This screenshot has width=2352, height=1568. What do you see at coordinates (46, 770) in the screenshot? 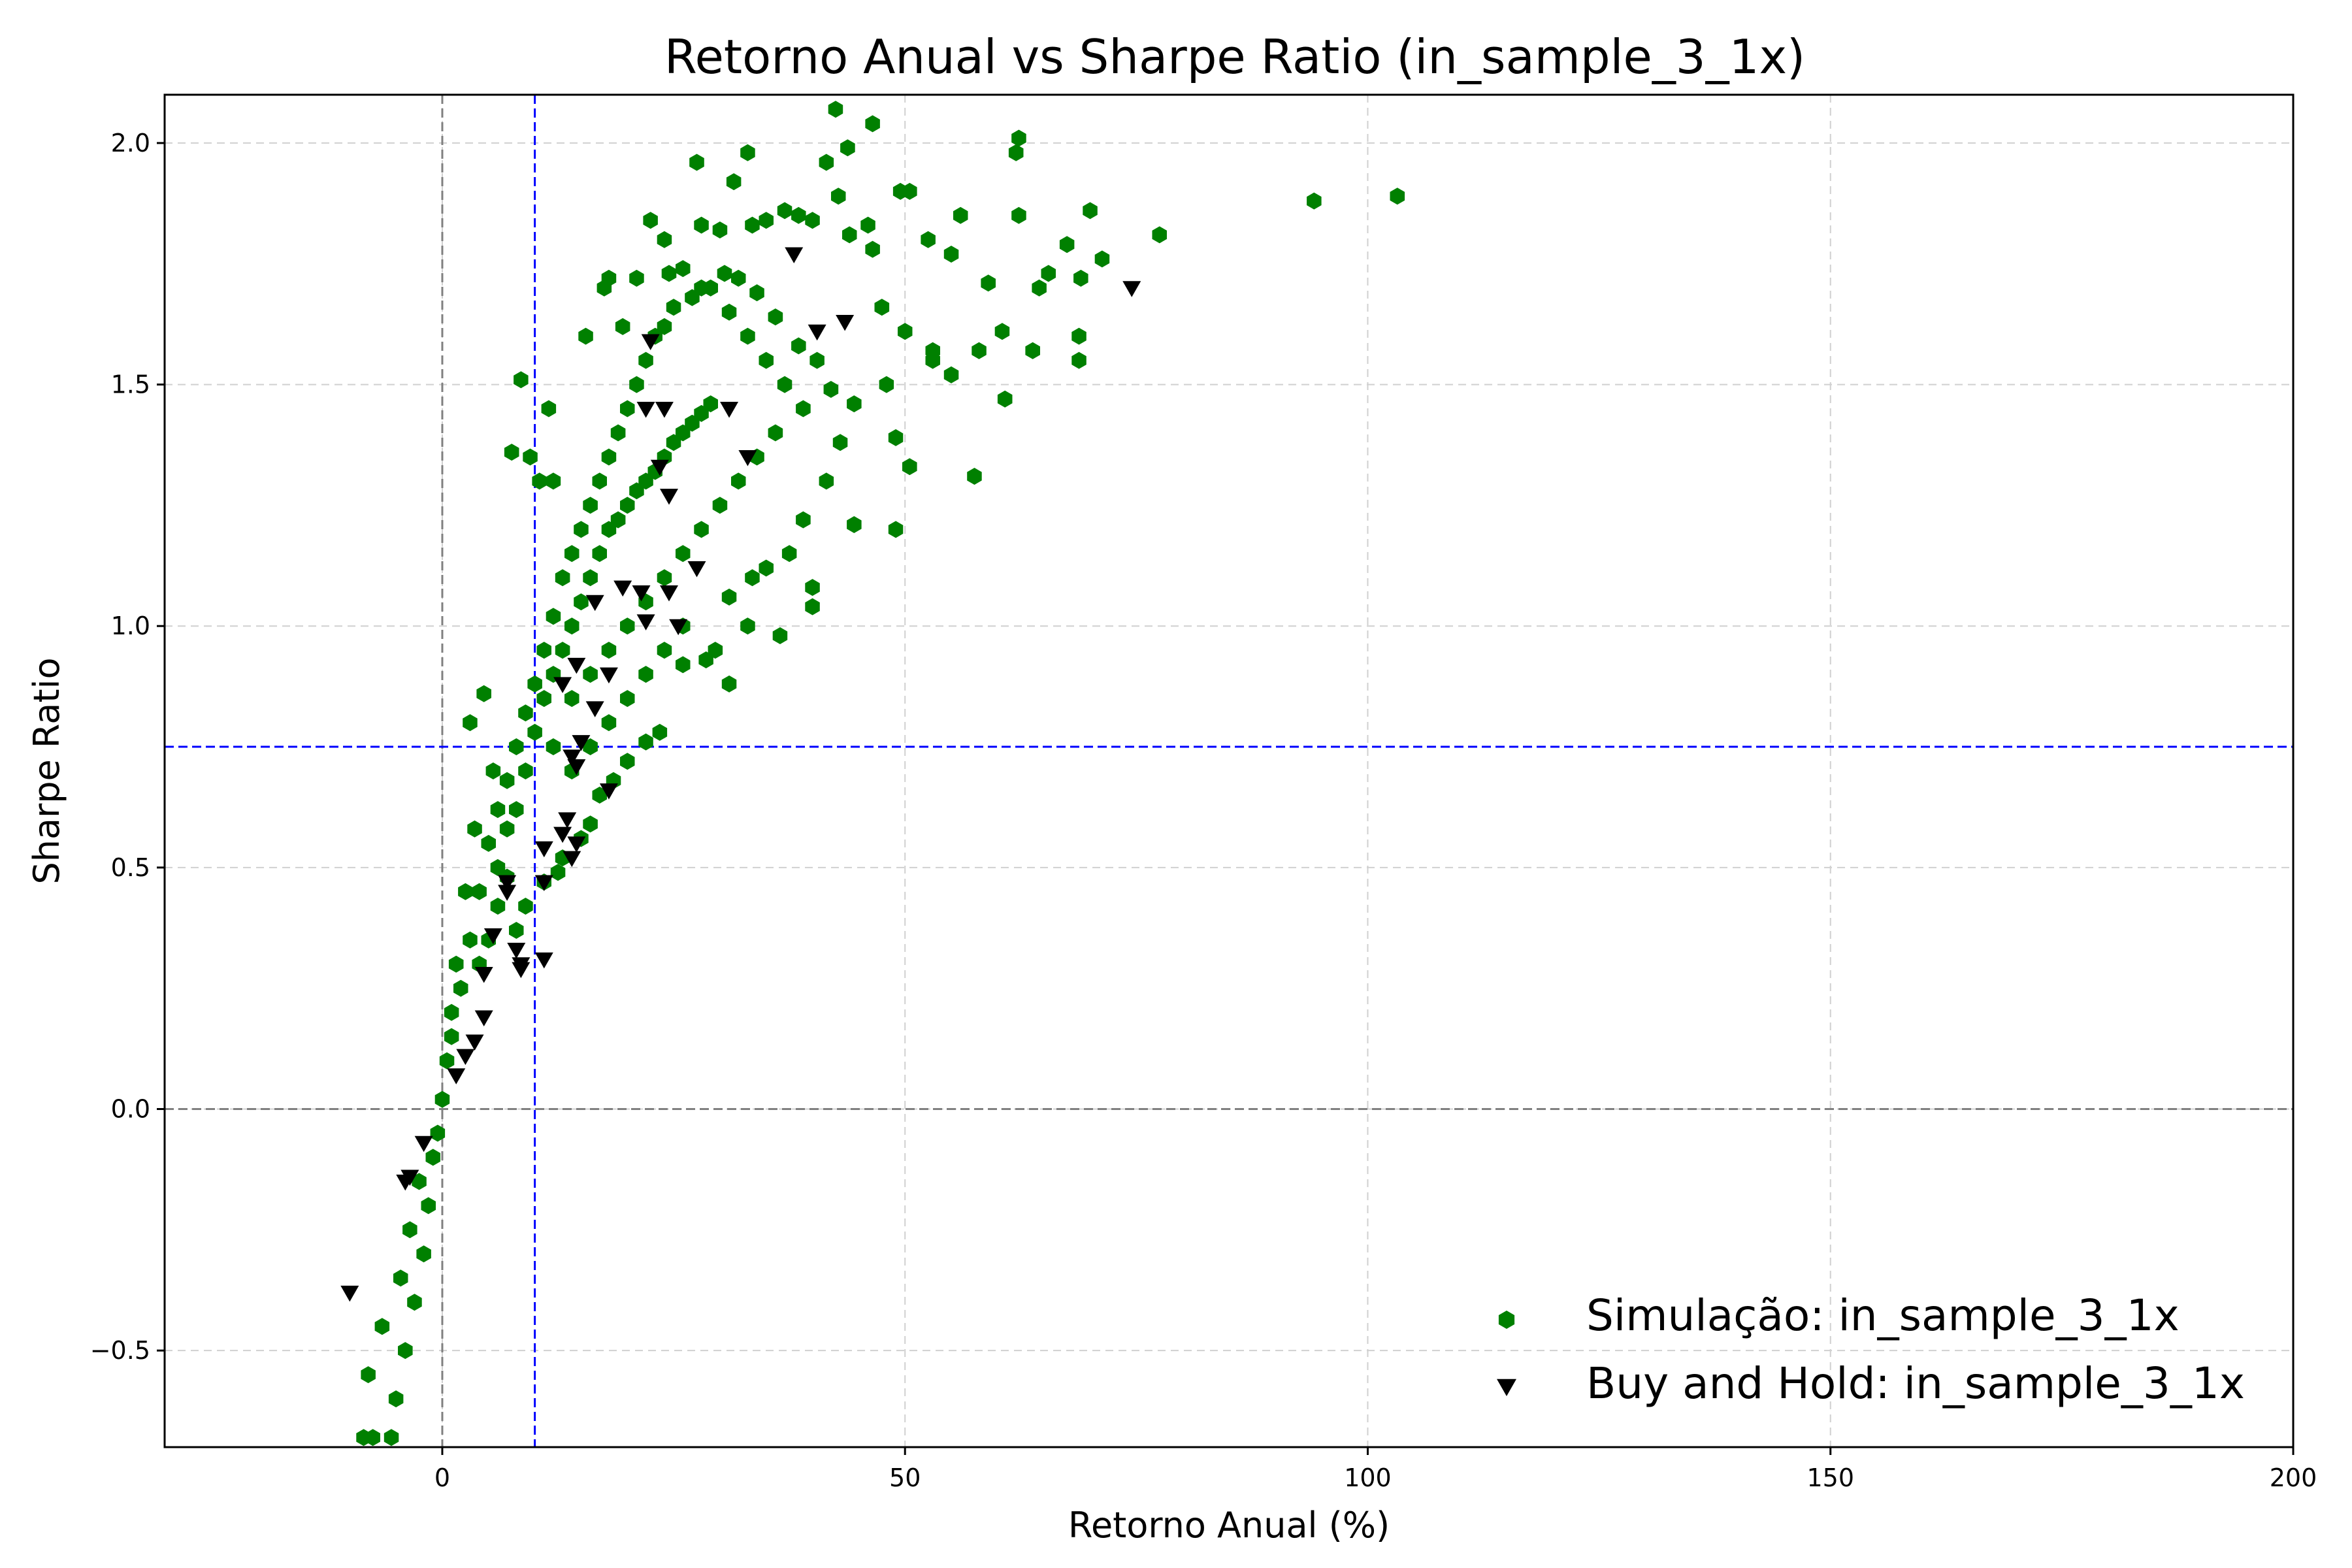
I see `y-axis-label: Sharpe Ratio` at bounding box center [46, 770].